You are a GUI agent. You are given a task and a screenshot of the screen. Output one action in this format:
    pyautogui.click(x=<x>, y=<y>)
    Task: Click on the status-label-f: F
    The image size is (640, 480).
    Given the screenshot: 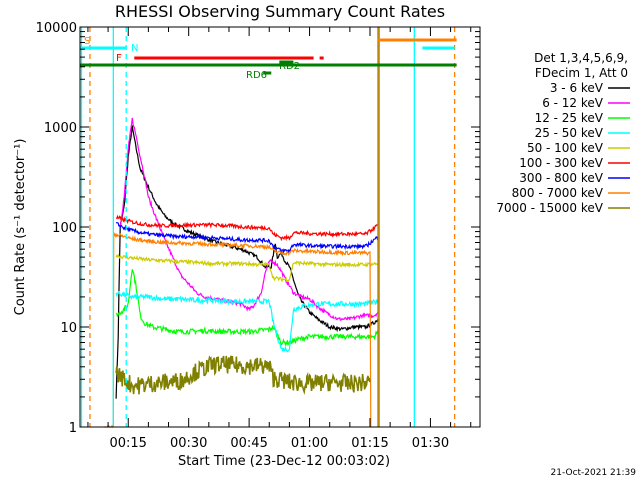 What is the action you would take?
    pyautogui.click(x=119, y=58)
    